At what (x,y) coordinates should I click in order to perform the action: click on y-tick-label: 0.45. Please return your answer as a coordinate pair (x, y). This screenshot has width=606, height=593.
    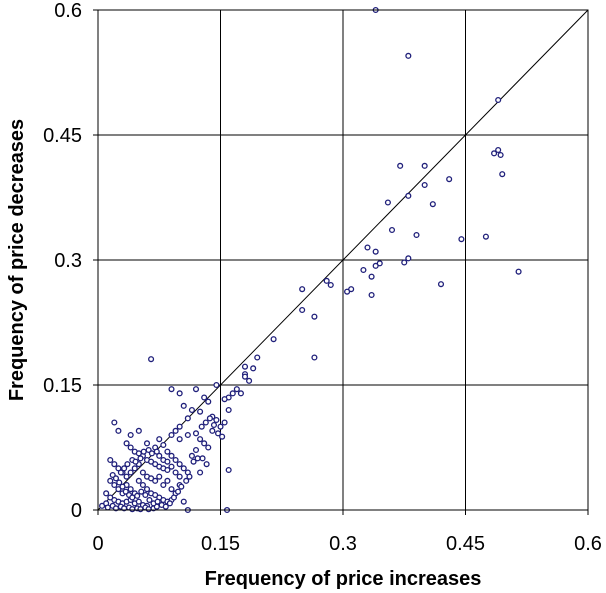
    Looking at the image, I should click on (62, 136).